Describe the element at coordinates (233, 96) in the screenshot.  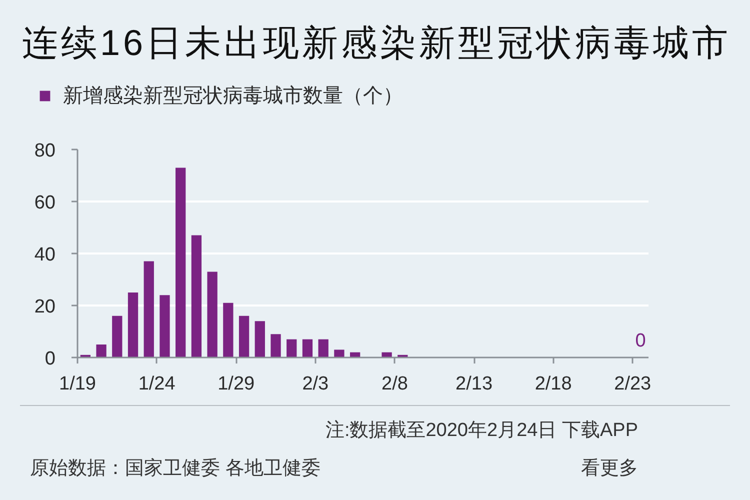
I see `legend-label: 新增感染新型冠状病毒城市数量（个）` at that location.